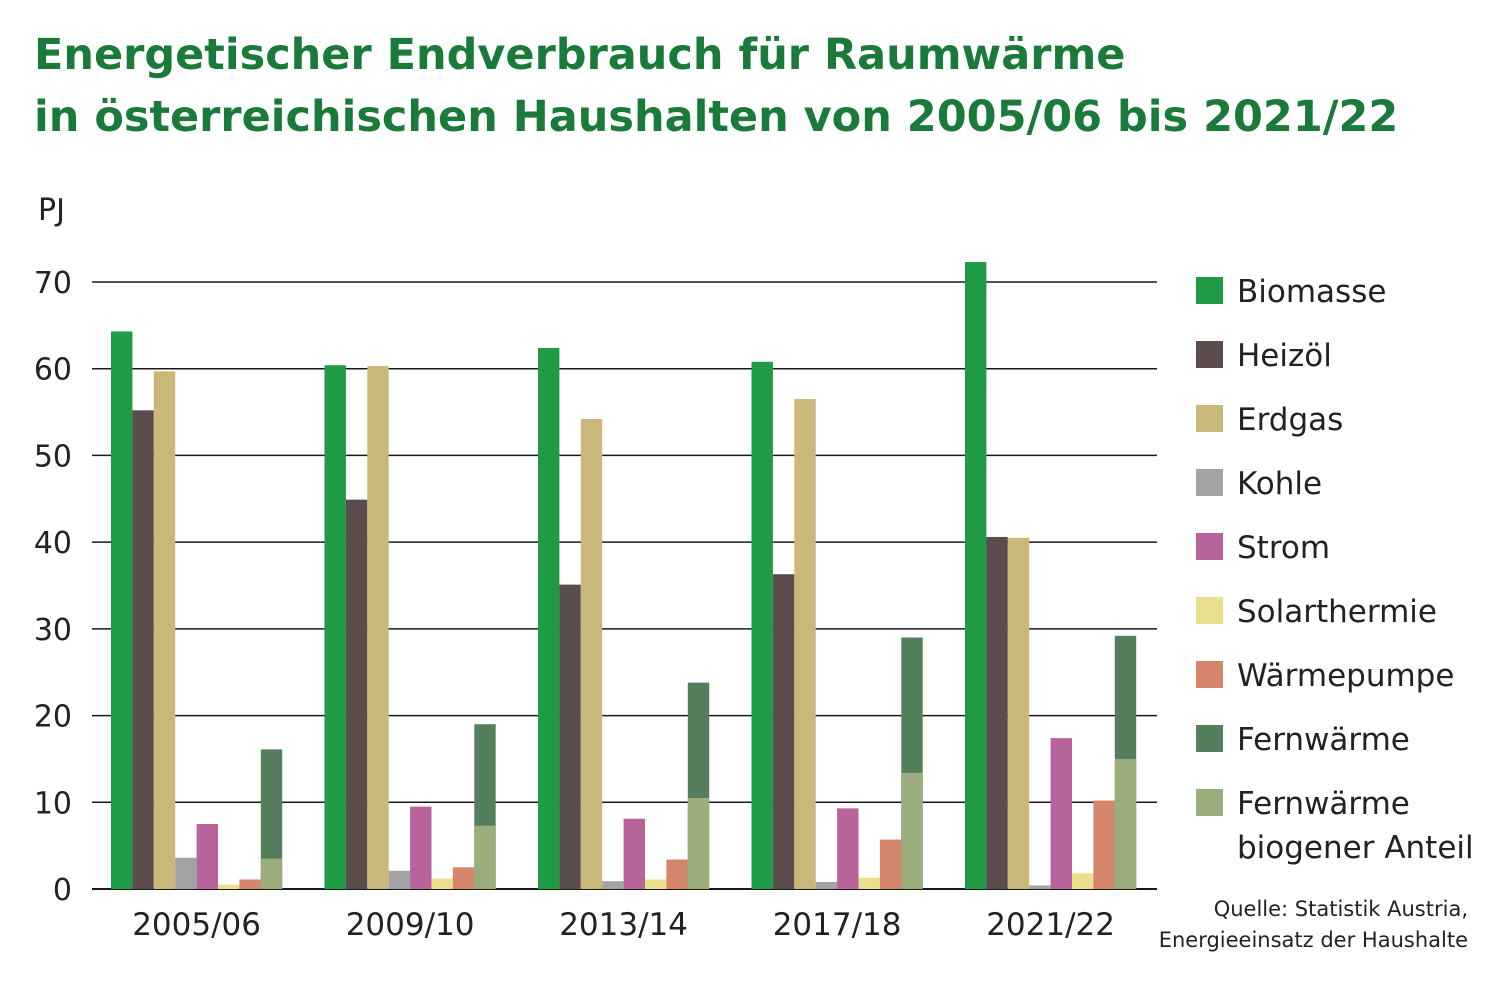 This screenshot has width=1500, height=984. I want to click on bar-heizöl-2017-18, so click(783, 731).